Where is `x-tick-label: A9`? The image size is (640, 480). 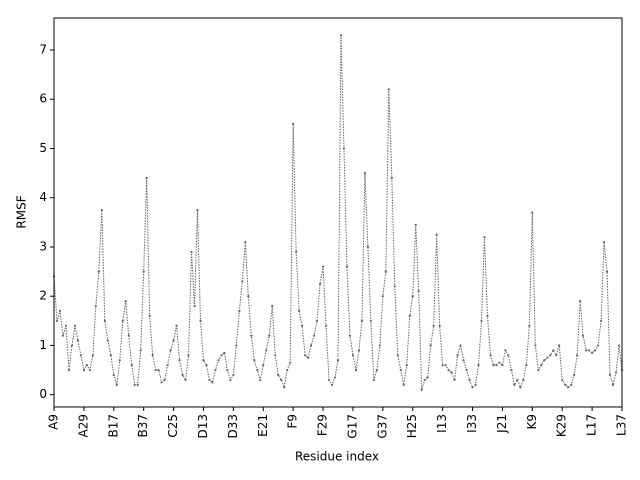 x-tick-label: A9 is located at coordinates (54, 422).